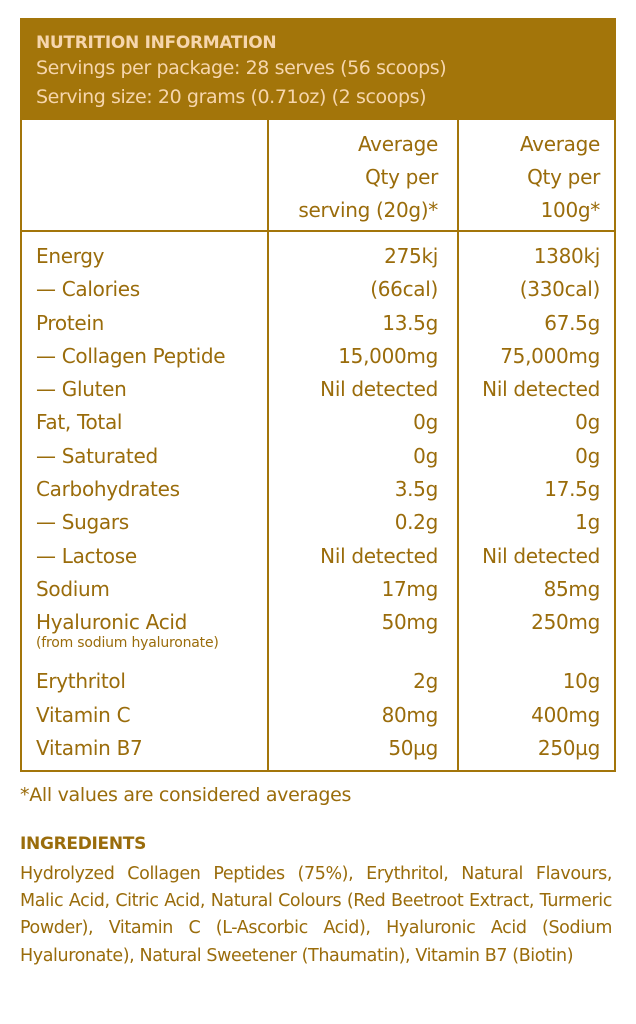 The height and width of the screenshot is (1024, 636). I want to click on per-serving-value: (66cal), so click(404, 289).